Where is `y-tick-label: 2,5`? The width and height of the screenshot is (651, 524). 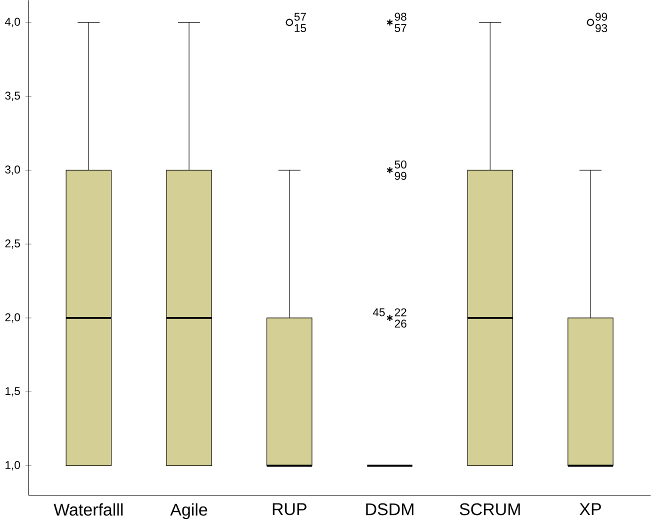
y-tick-label: 2,5 is located at coordinates (12, 244).